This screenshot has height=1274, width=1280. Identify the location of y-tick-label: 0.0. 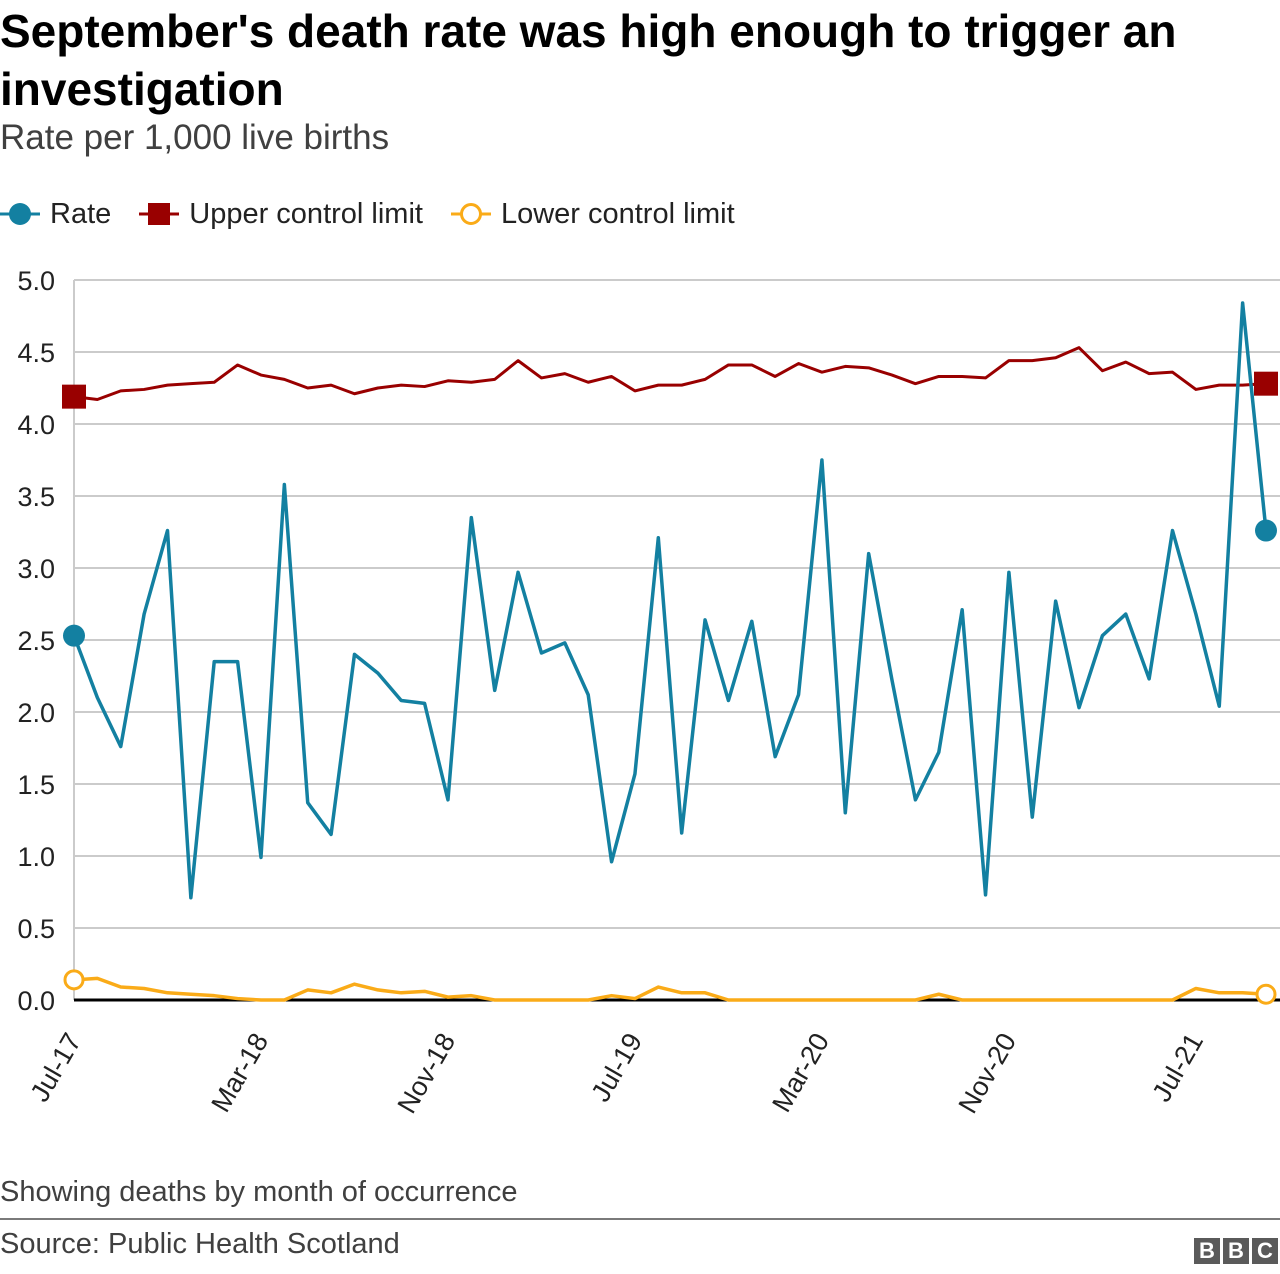
(36, 1001).